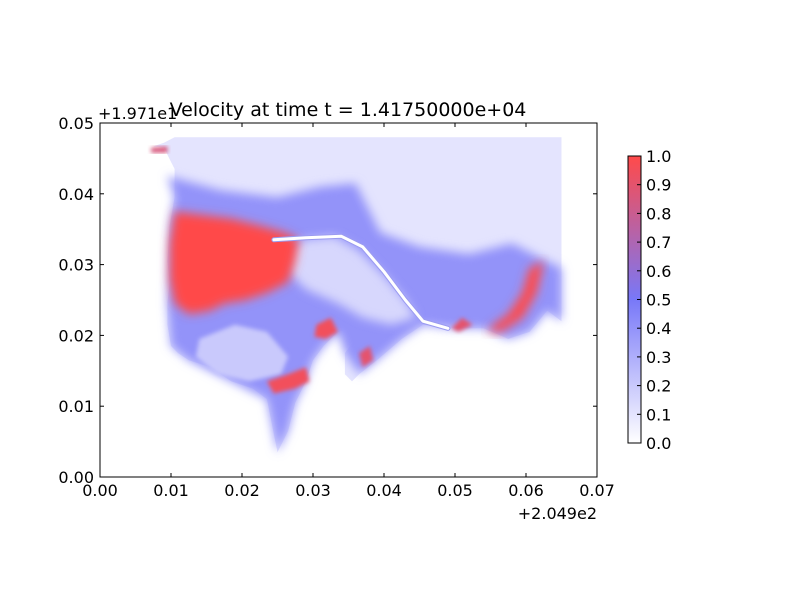 The height and width of the screenshot is (600, 800). What do you see at coordinates (288, 380) in the screenshot?
I see `region-south-shore-high` at bounding box center [288, 380].